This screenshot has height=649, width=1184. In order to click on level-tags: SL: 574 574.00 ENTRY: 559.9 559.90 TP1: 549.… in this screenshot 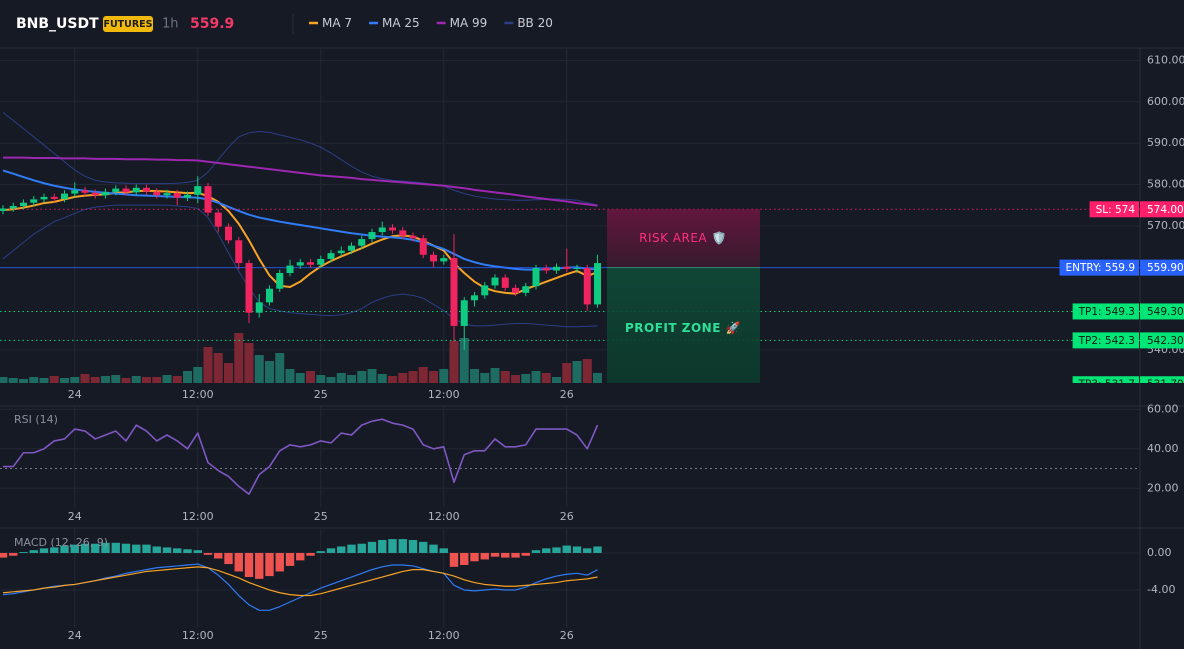, I will do `click(1121, 296)`.